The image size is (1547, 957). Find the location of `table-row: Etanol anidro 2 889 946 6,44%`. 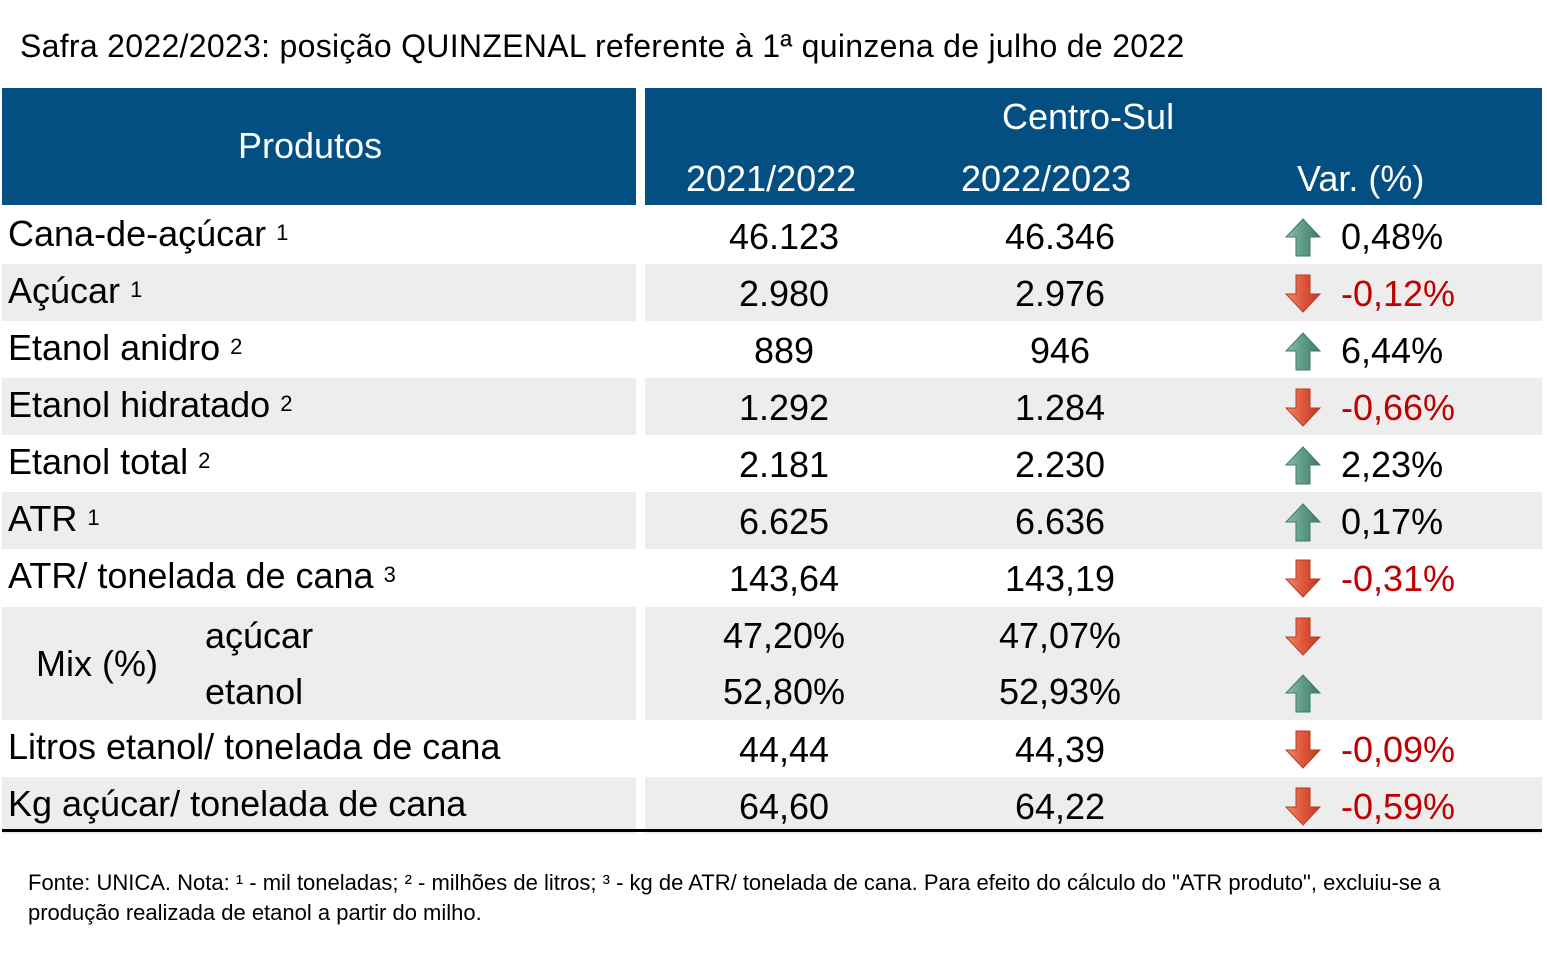

table-row: Etanol anidro 2 889 946 6,44% is located at coordinates (773, 349).